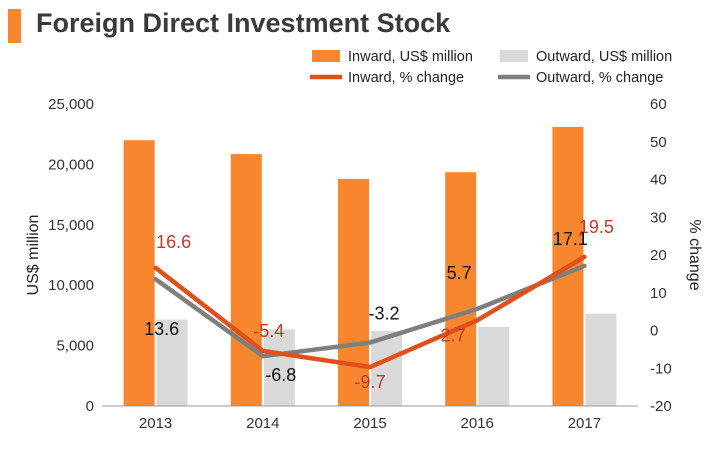 The image size is (706, 450). Describe the element at coordinates (155, 423) in the screenshot. I see `x-tick-label: 2013` at that location.